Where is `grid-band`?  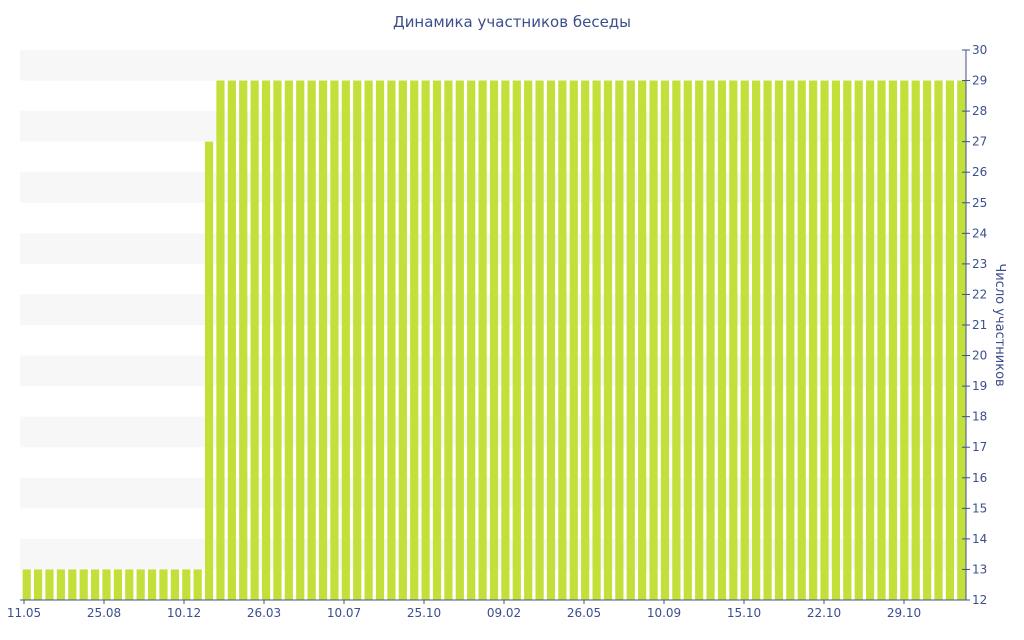 grid-band is located at coordinates (493, 65).